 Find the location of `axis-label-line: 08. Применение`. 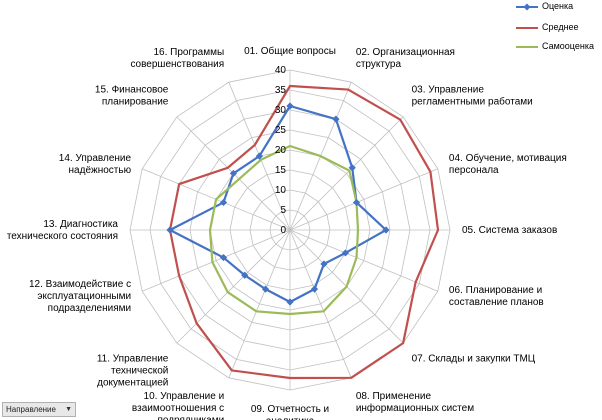

axis-label-line: 08. Применение is located at coordinates (394, 396).